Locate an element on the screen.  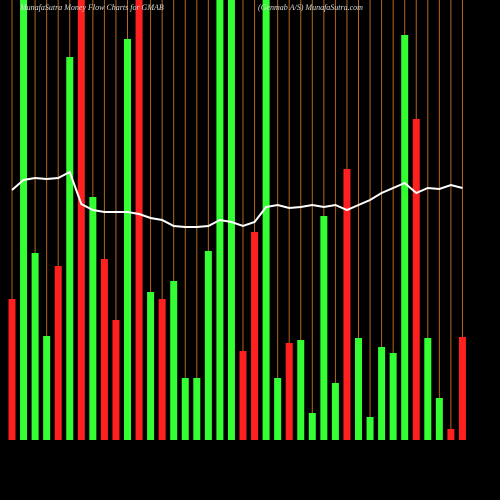
chart-title: MunafaSutra Money Flow Charts for GMAB is located at coordinates (91, 7).